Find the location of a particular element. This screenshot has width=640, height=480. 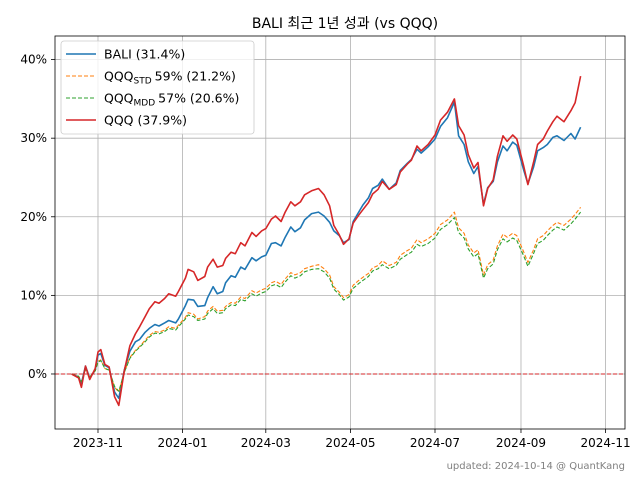

x-tick-label: 2024-11 is located at coordinates (606, 443).